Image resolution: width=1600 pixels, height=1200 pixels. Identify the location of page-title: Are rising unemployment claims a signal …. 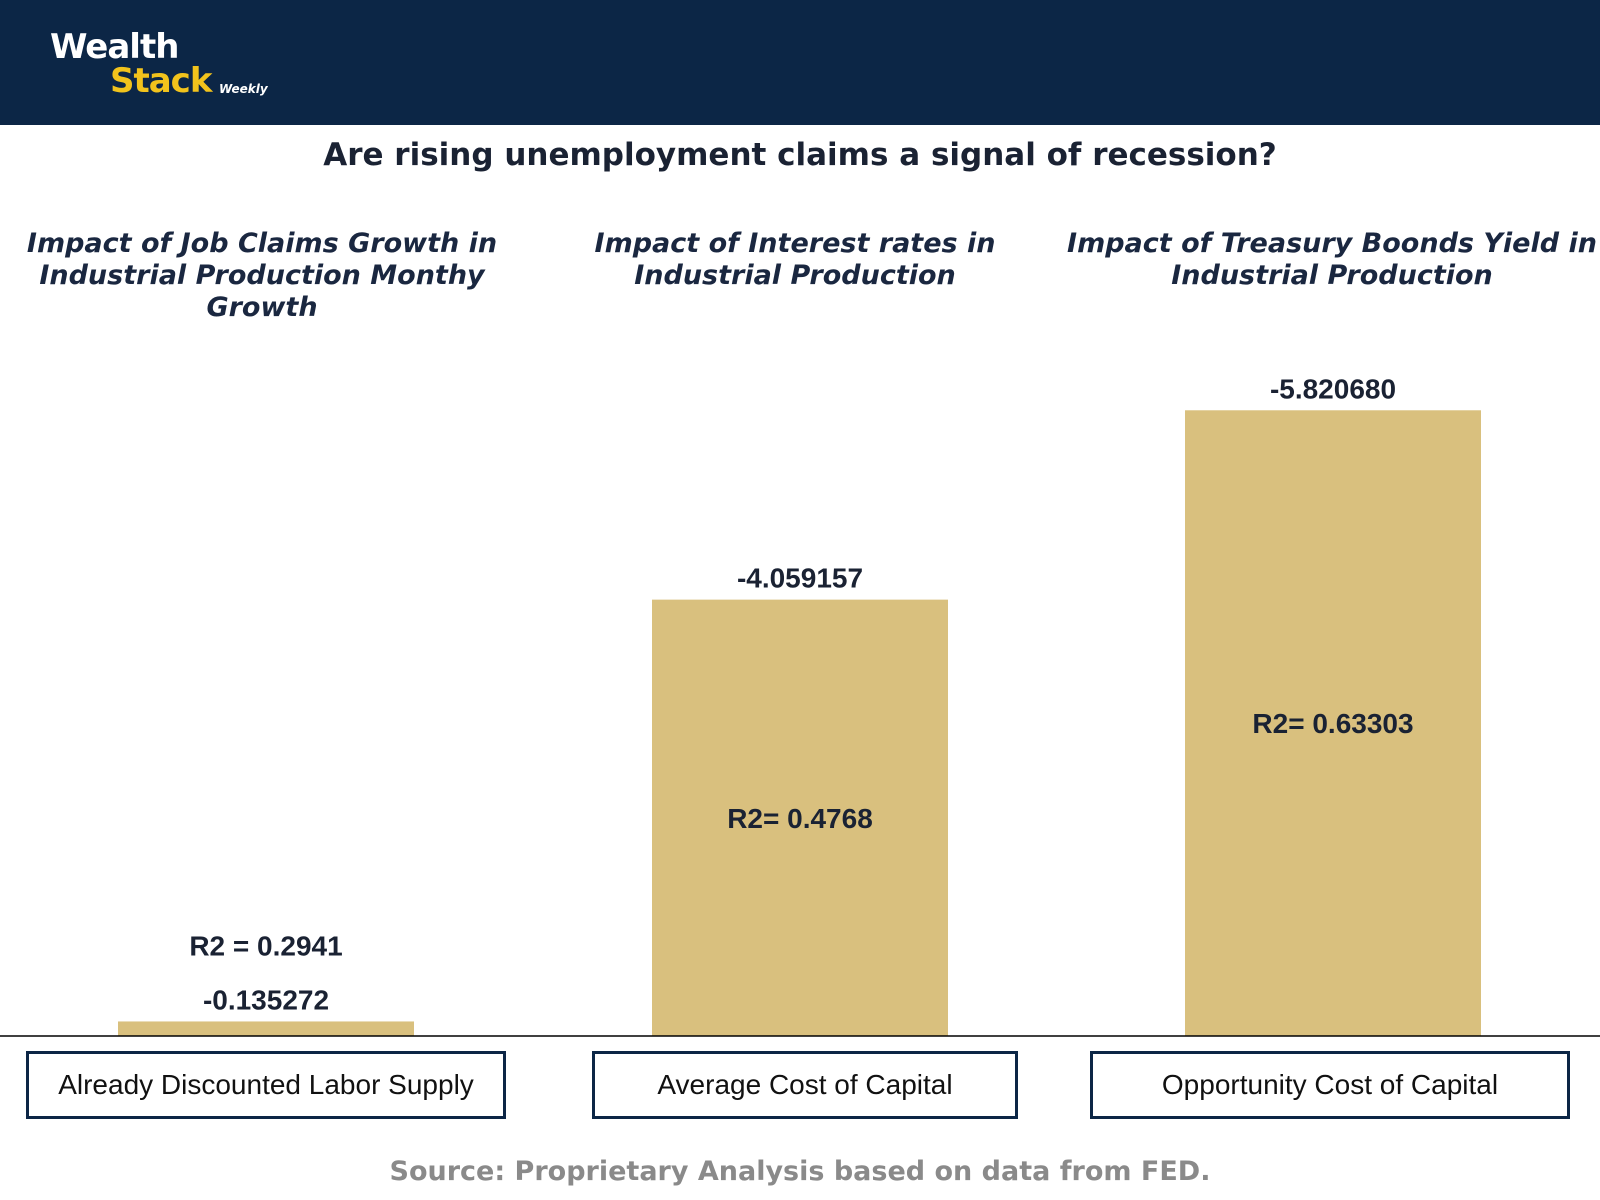
(800, 155).